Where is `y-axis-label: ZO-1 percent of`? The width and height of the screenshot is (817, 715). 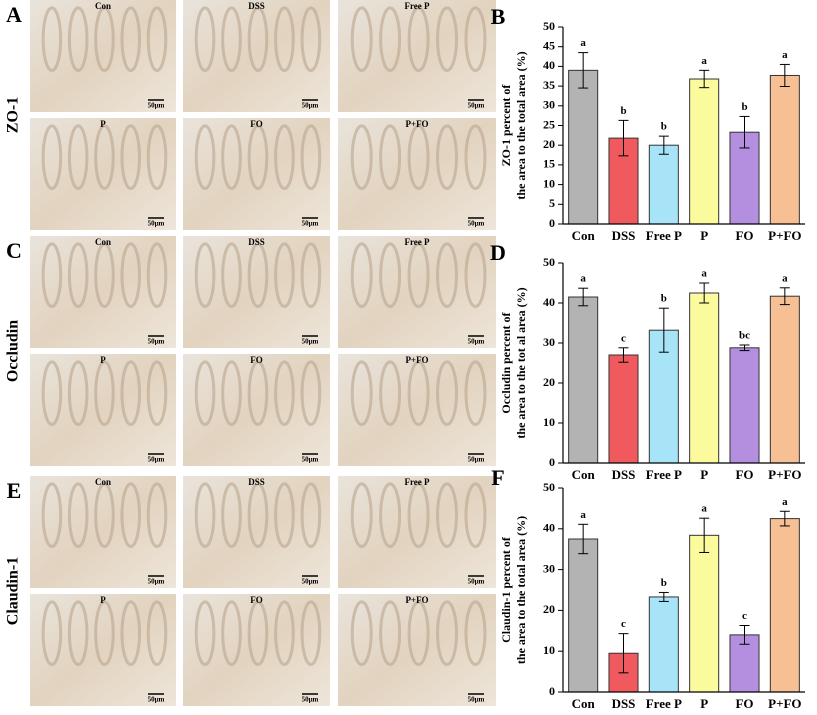 y-axis-label: ZO-1 percent of is located at coordinates (506, 125).